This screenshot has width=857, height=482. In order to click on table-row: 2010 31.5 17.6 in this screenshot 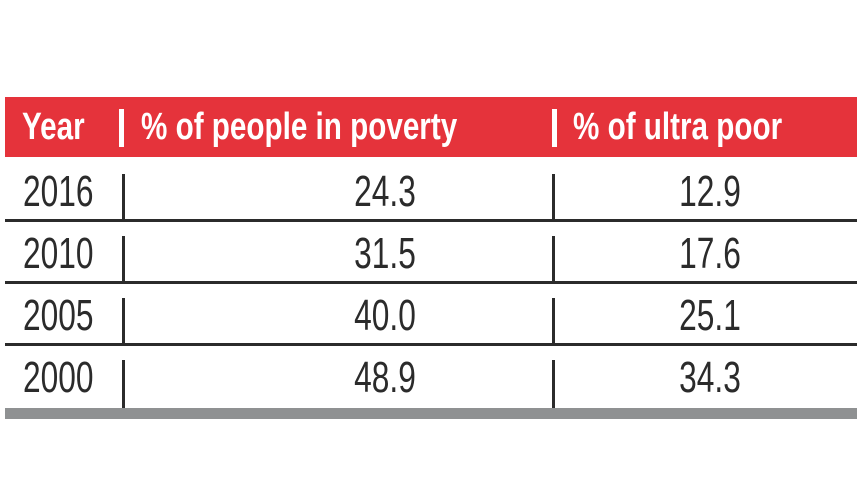, I will do `click(431, 253)`.